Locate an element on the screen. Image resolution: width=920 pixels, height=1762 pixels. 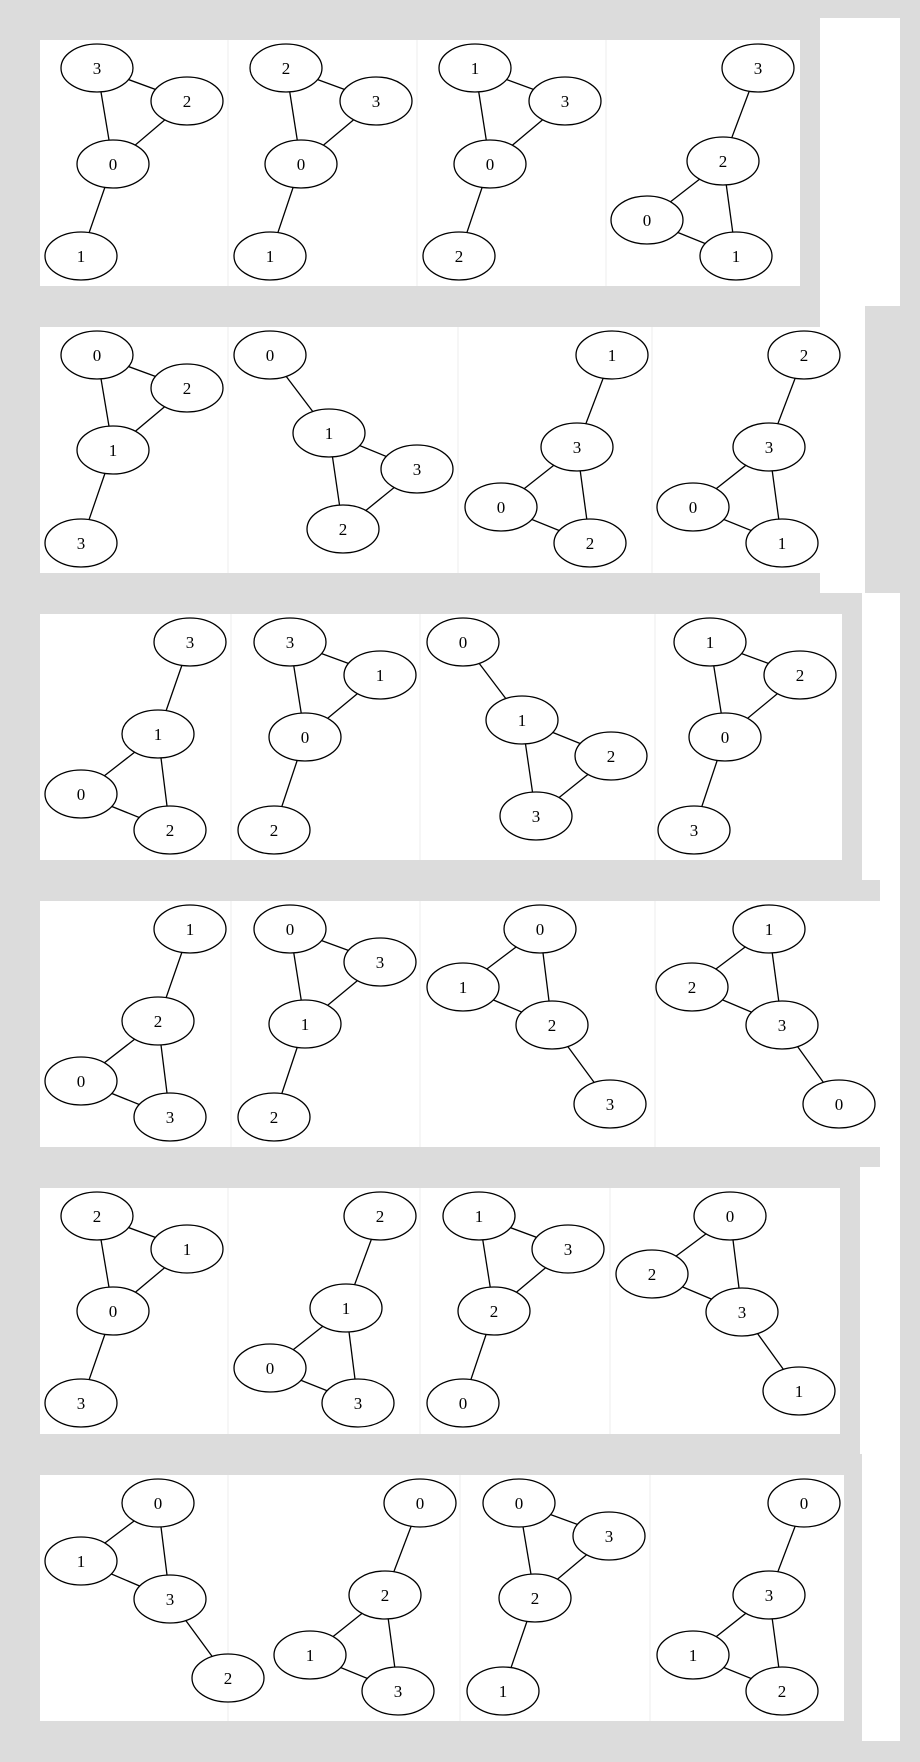
graph-cell: 0 3 1 2 is located at coordinates (327, 1023).